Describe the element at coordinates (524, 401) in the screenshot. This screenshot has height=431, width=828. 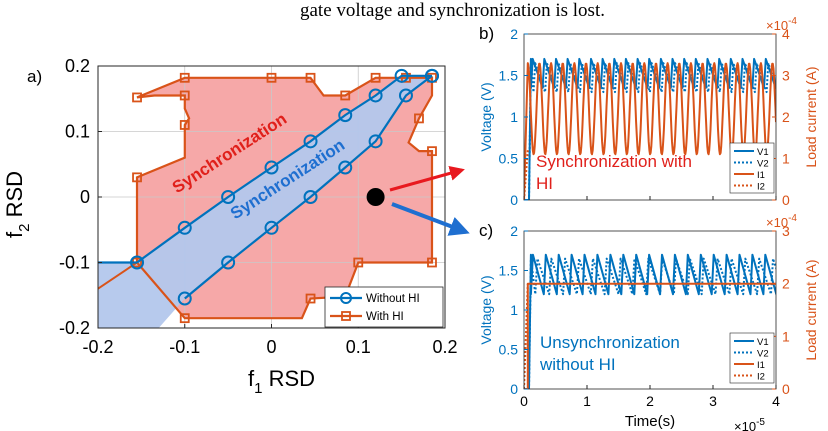
I see `x-tick-label-c-0: 0` at that location.